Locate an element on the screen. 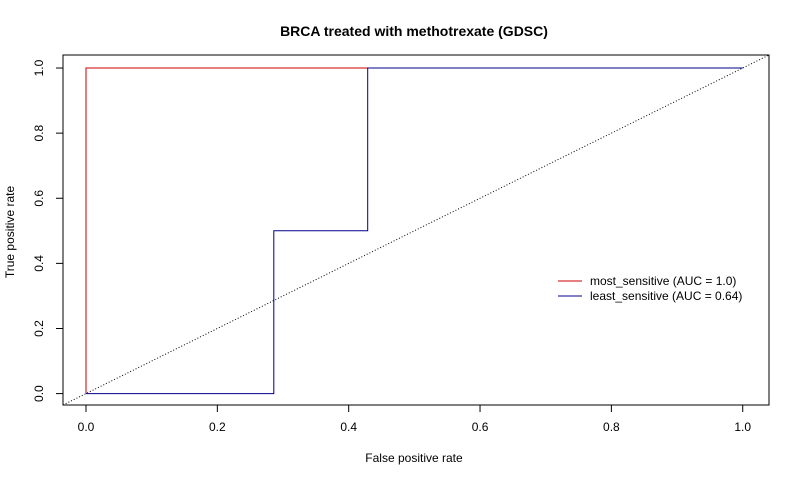 Image resolution: width=800 pixels, height=480 pixels. y-tick-label: 1.0 is located at coordinates (39, 67).